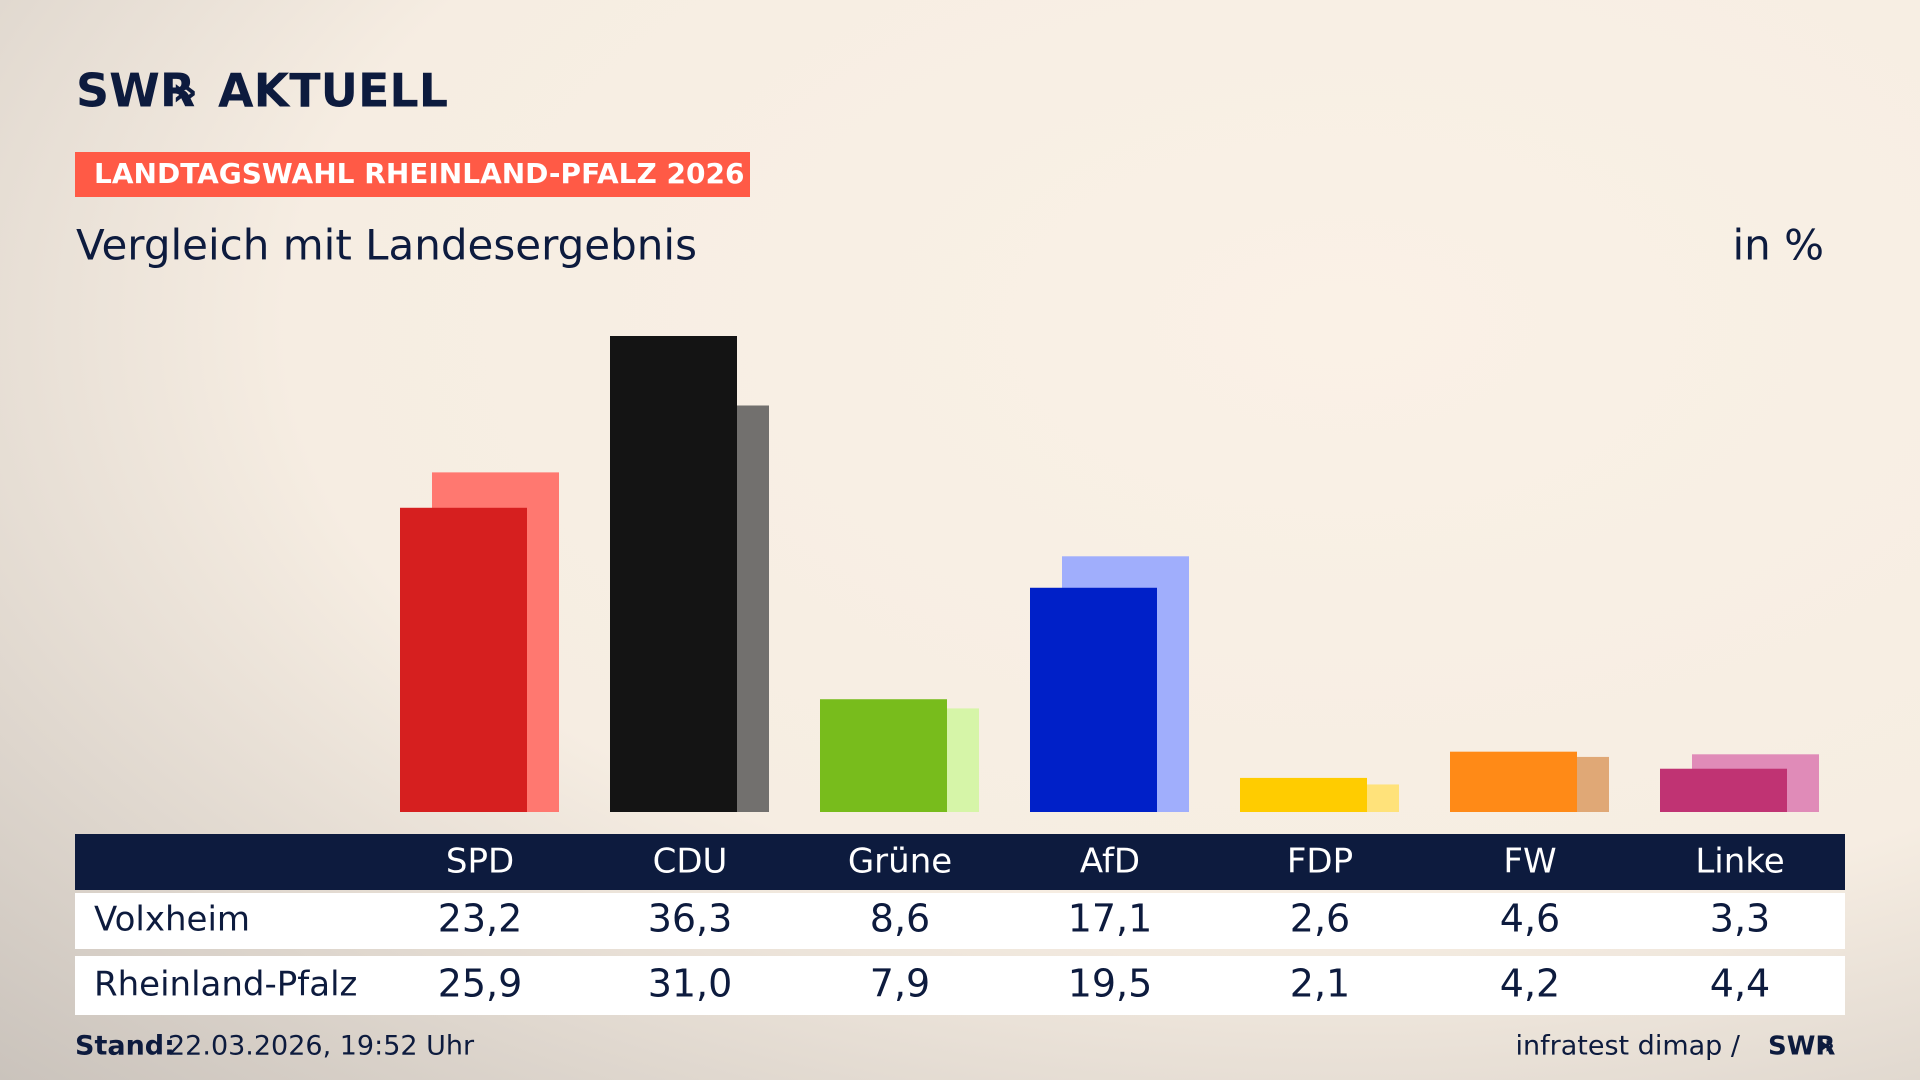 Image resolution: width=1920 pixels, height=1080 pixels. Describe the element at coordinates (1740, 984) in the screenshot. I see `value-label: 4,4` at that location.